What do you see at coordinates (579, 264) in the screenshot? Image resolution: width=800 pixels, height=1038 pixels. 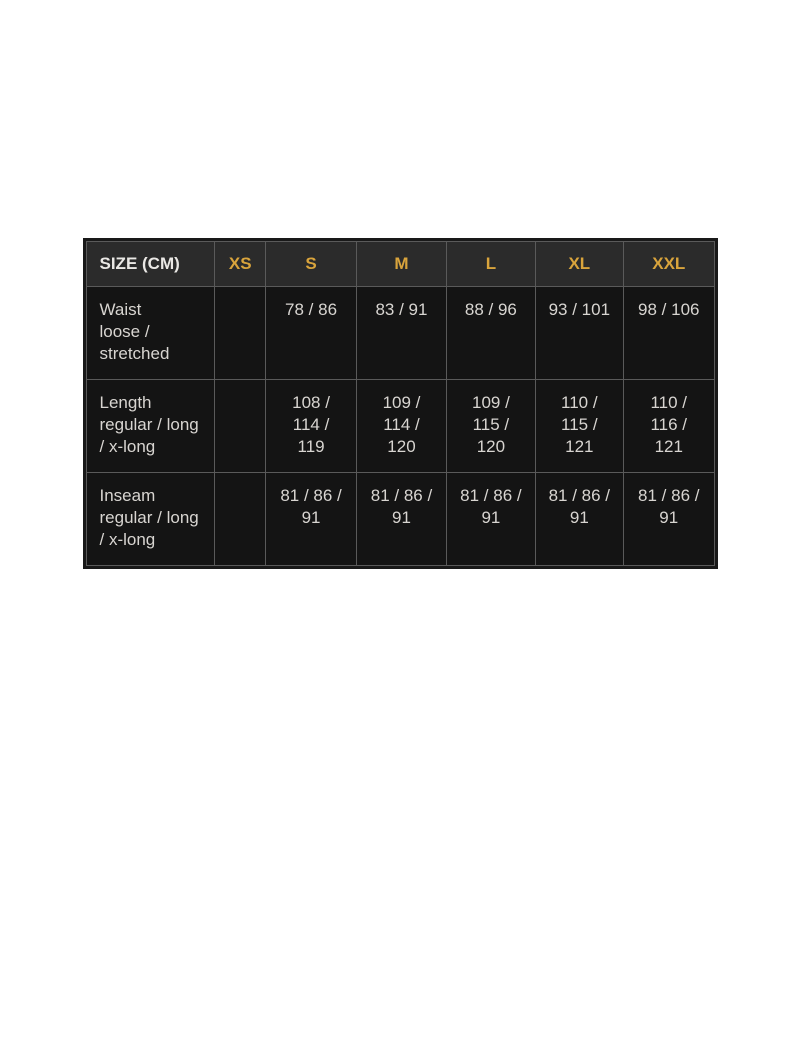 I see `col-header-xl: XL` at bounding box center [579, 264].